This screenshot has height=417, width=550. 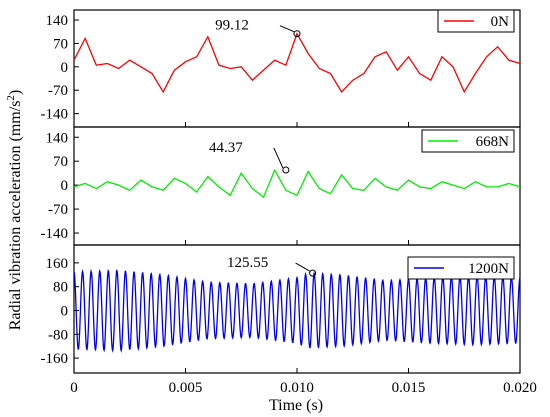 What do you see at coordinates (226, 148) in the screenshot?
I see `peak-annotation: 44.37` at bounding box center [226, 148].